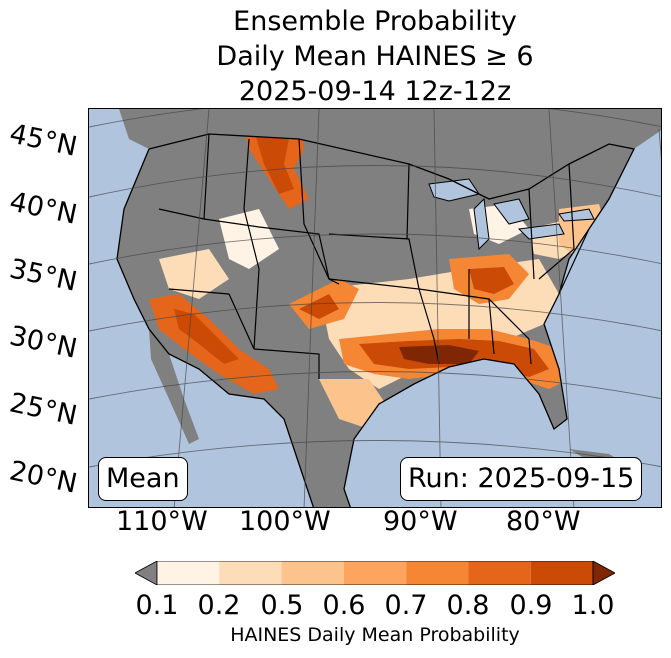 This screenshot has height=658, width=671. I want to click on map-title-line-3: 2025-09-14 12z-12z, so click(375, 91).